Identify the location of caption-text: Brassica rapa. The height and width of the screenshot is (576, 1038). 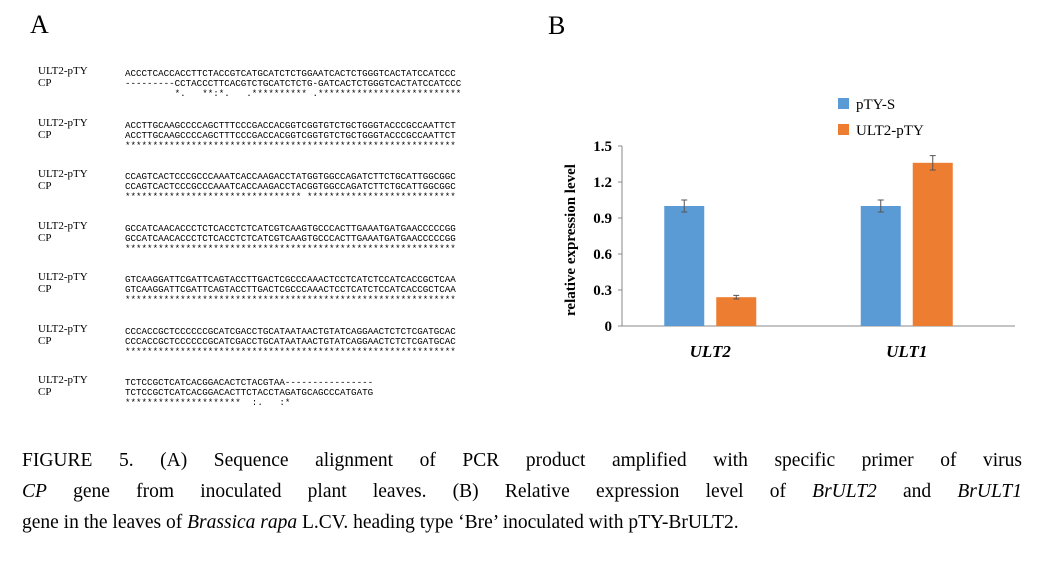
(242, 522).